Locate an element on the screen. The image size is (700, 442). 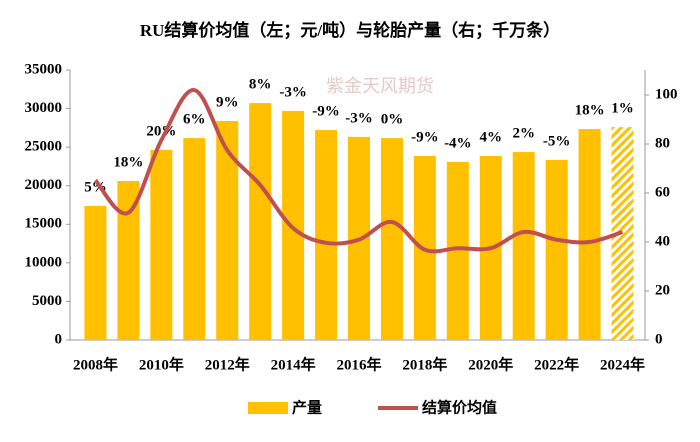
x-tick-label: 2020年 is located at coordinates (490, 364).